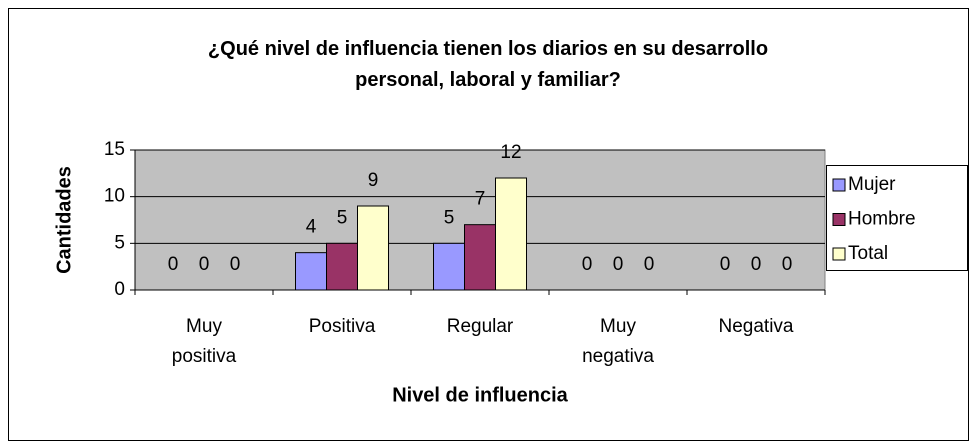  Describe the element at coordinates (480, 395) in the screenshot. I see `x-axis-label: Nivel de influencia` at that location.